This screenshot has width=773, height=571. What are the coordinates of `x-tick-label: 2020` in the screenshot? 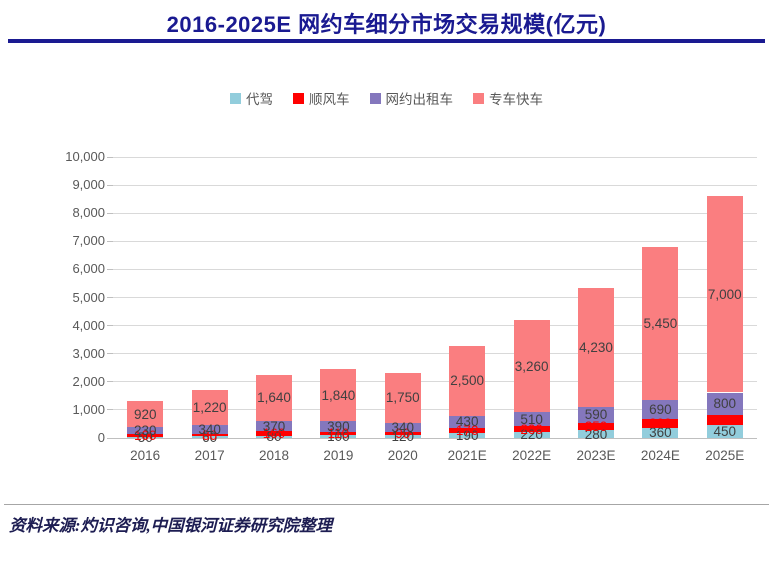 It's located at (402, 455).